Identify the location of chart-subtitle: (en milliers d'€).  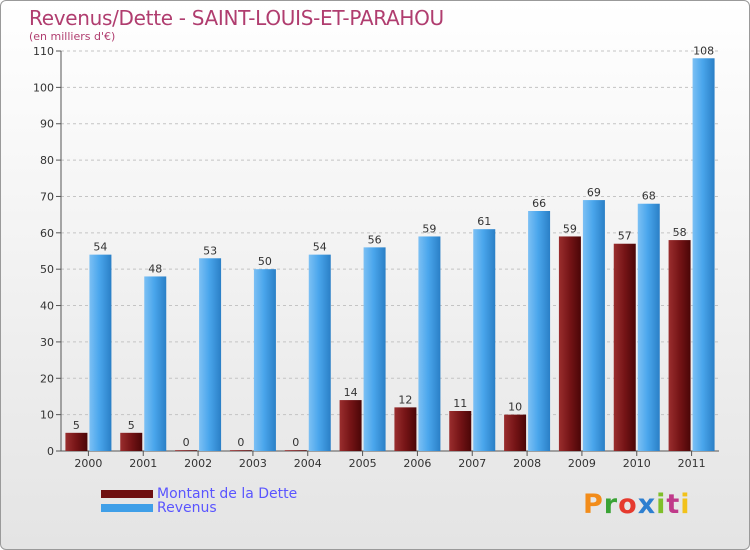
(72, 36).